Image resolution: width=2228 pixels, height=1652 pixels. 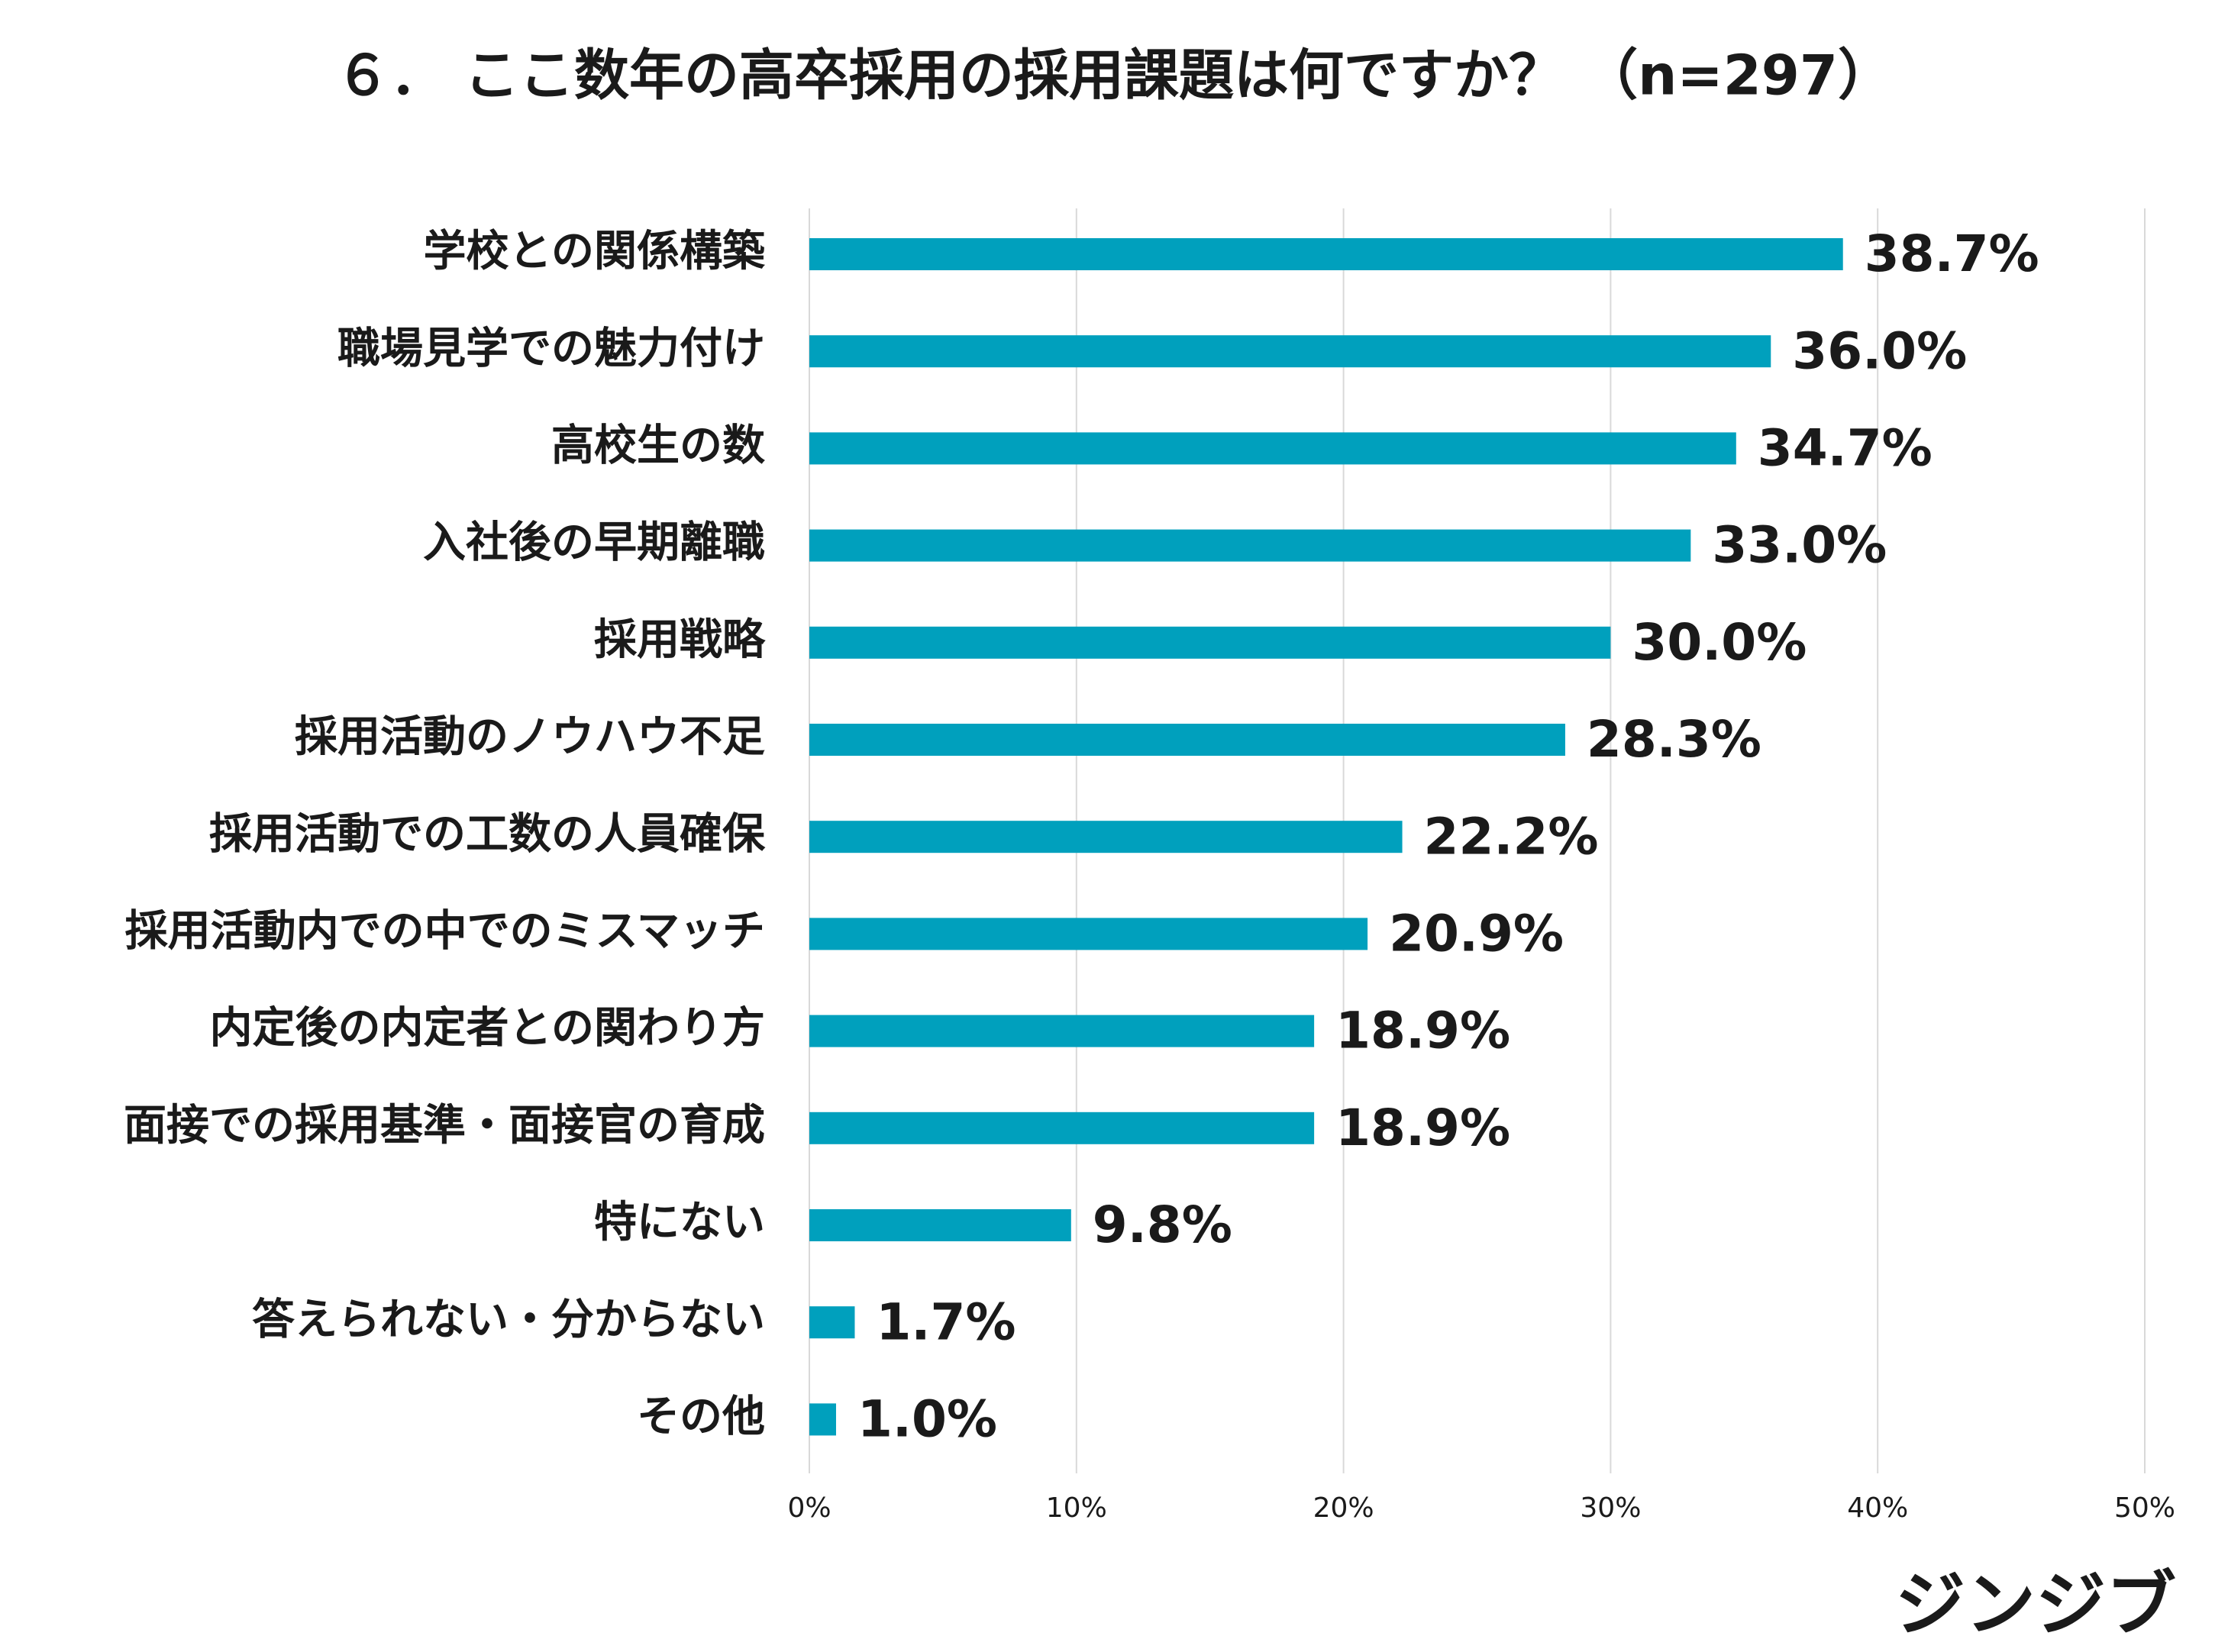 What do you see at coordinates (445, 932) in the screenshot?
I see `category-label: 採用活動内での中でのミスマッチ` at bounding box center [445, 932].